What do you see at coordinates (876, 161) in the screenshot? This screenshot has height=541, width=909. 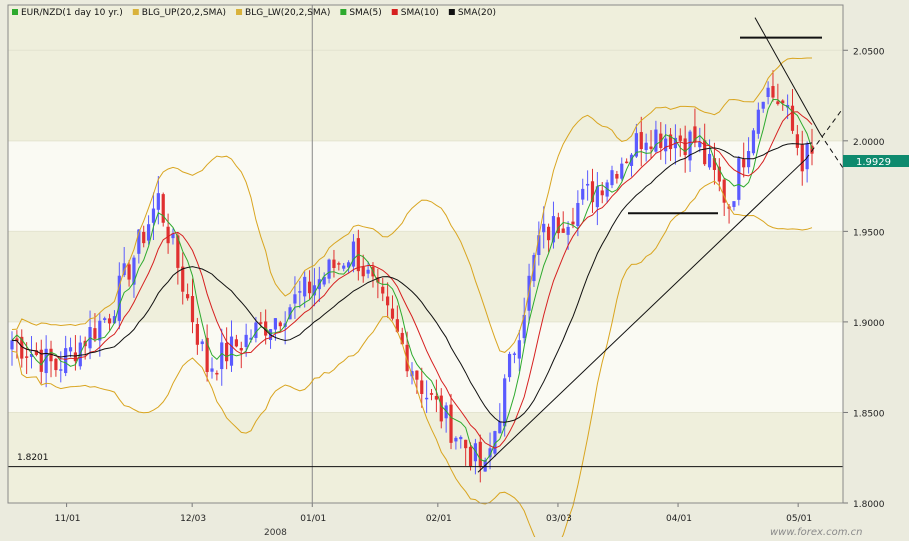 I see `last-price-badge-bg` at bounding box center [876, 161].